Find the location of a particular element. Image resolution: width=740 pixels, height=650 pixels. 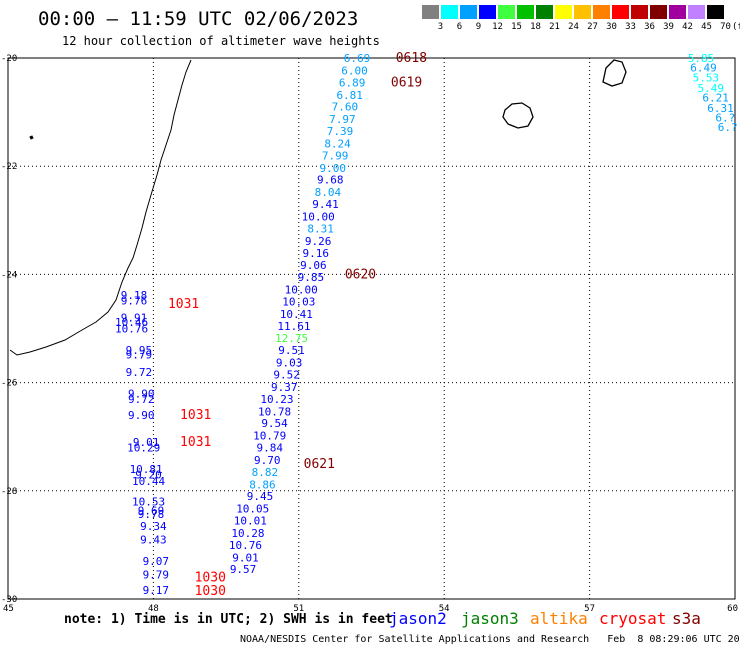

longitude-label: 60 is located at coordinates (732, 609).